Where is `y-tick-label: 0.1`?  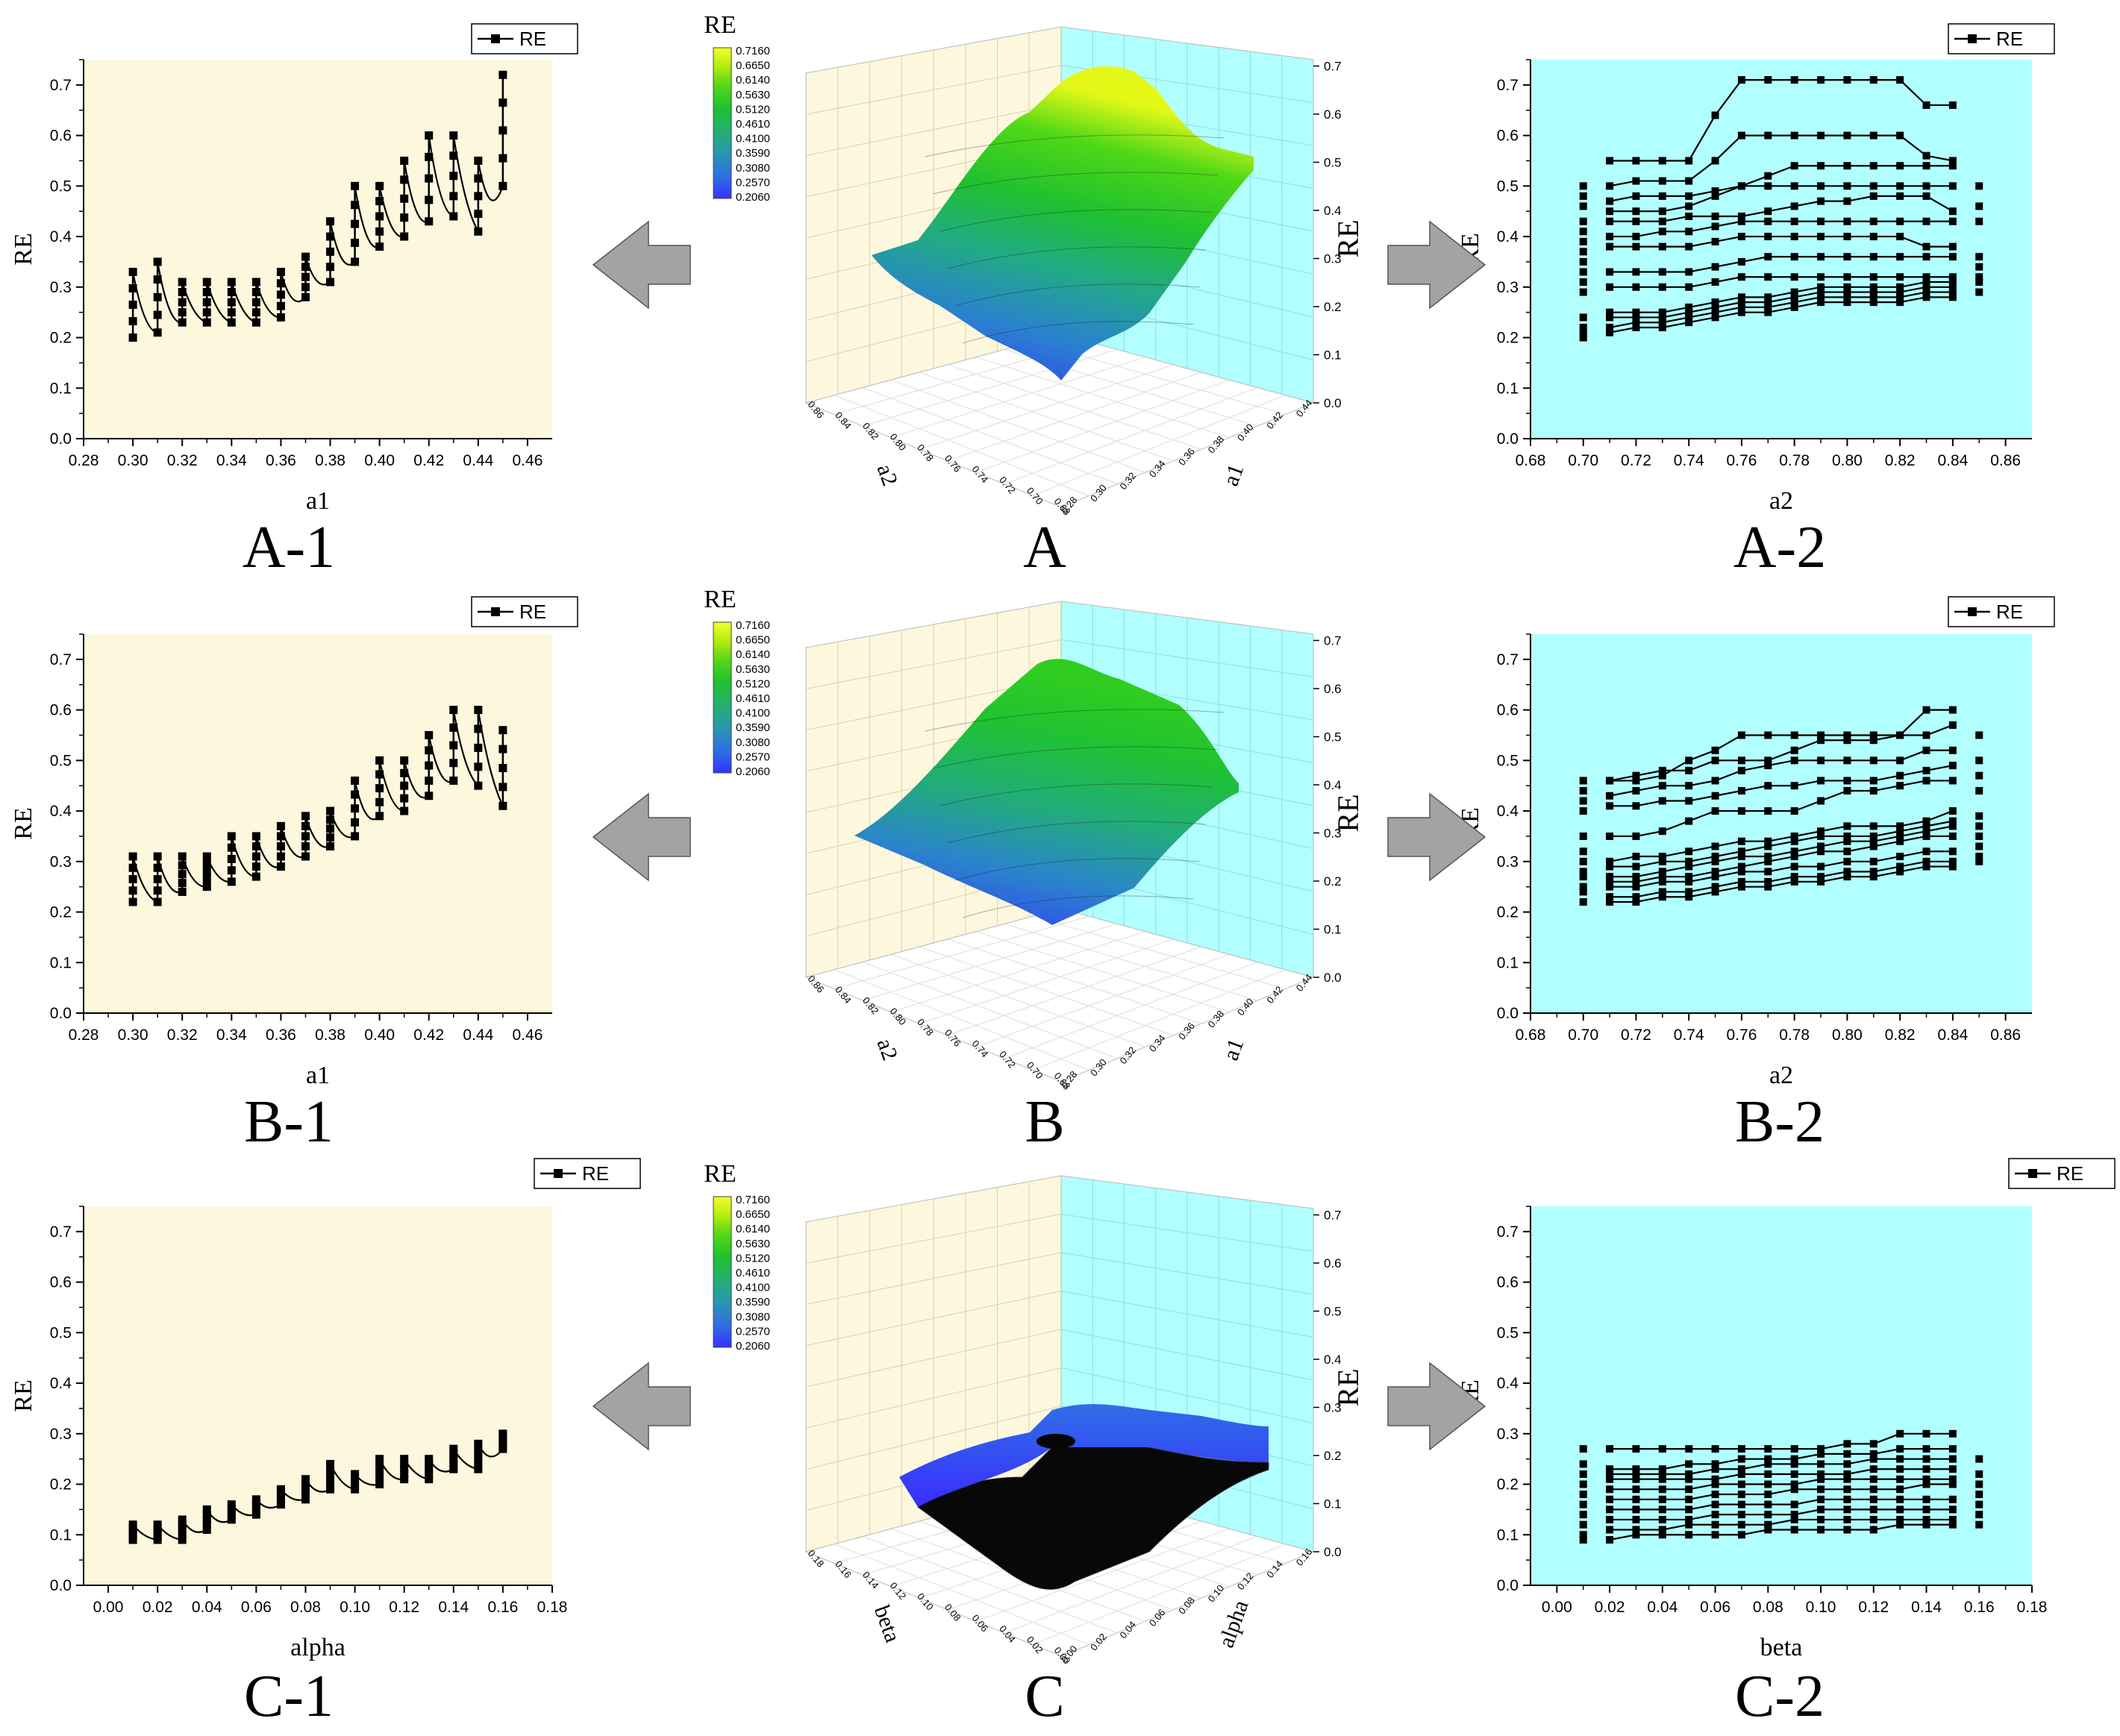 y-tick-label: 0.1 is located at coordinates (1508, 389).